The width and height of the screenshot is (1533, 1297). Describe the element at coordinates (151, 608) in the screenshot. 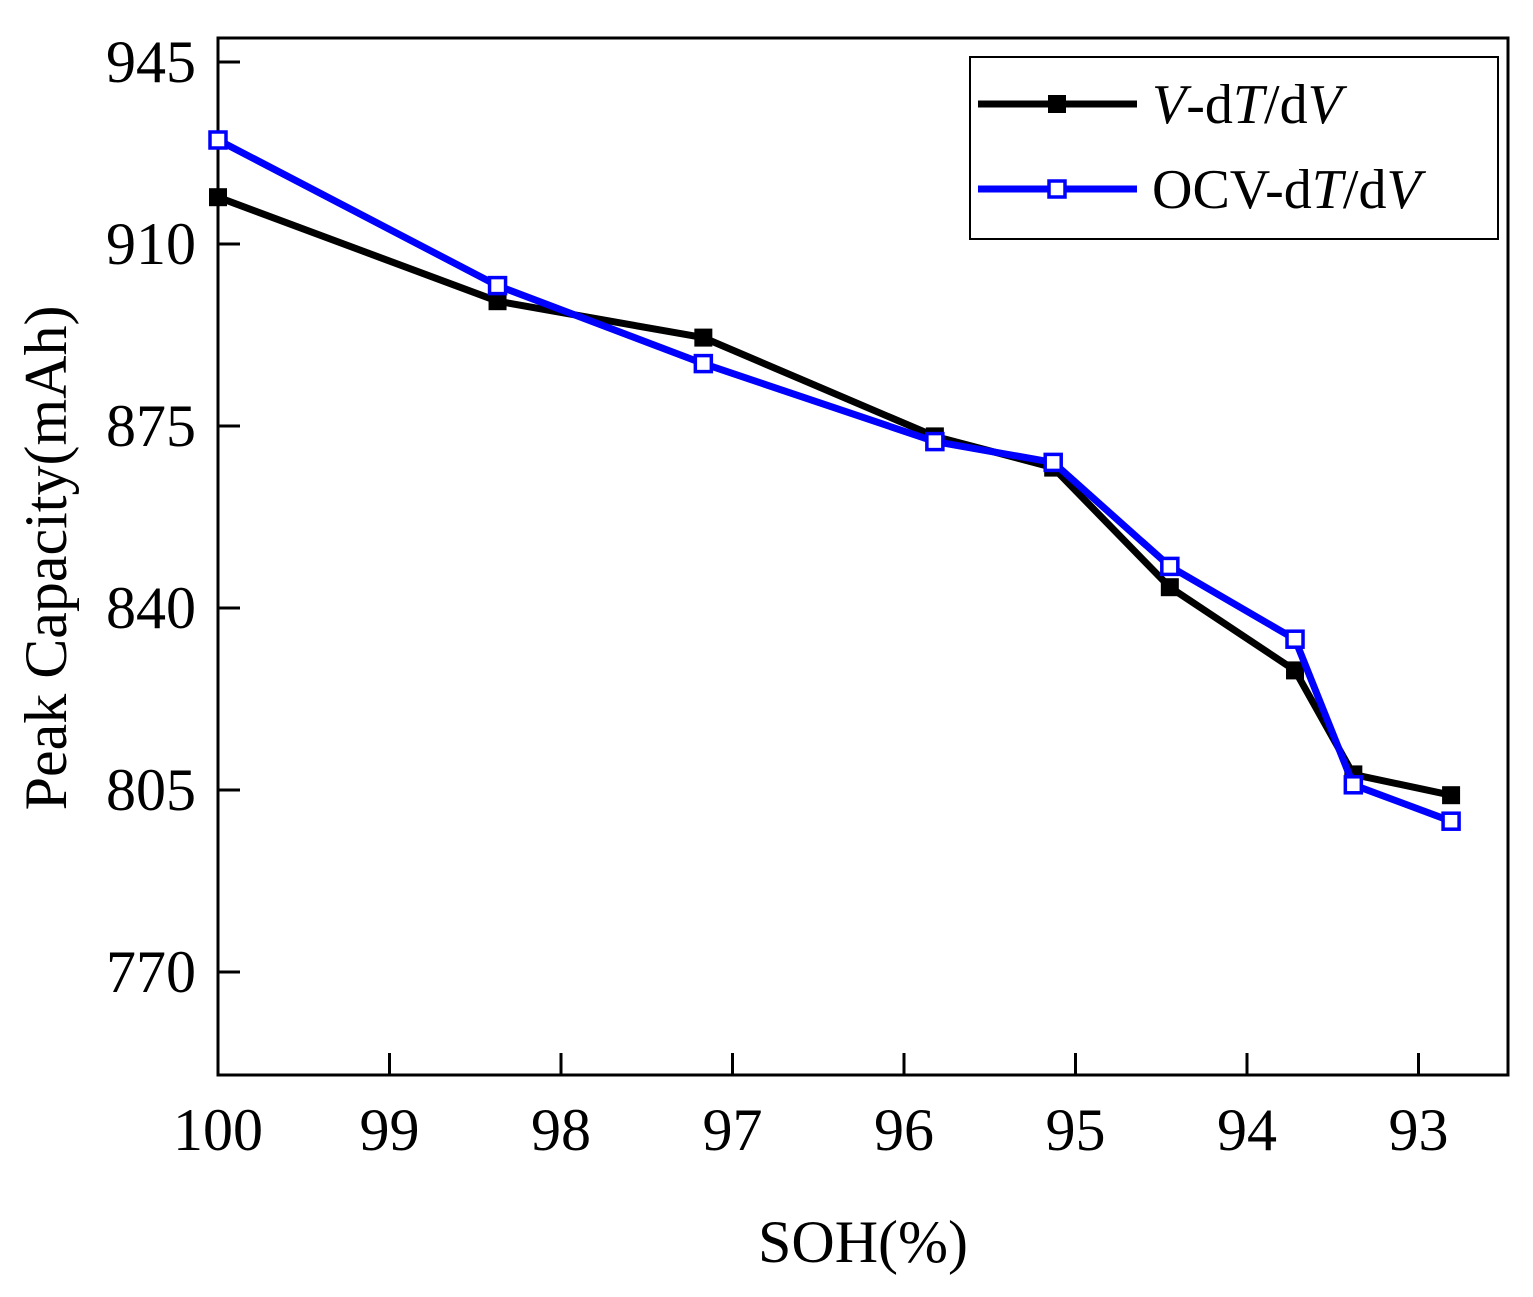

I see `y-tick-label: 840` at that location.